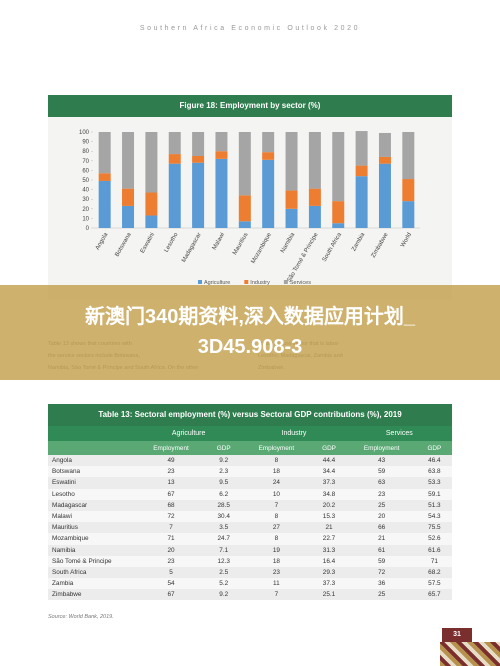  Describe the element at coordinates (250, 516) in the screenshot. I see `table-row: Malawi 72 30.4 8 15.3 20 54.3` at that location.